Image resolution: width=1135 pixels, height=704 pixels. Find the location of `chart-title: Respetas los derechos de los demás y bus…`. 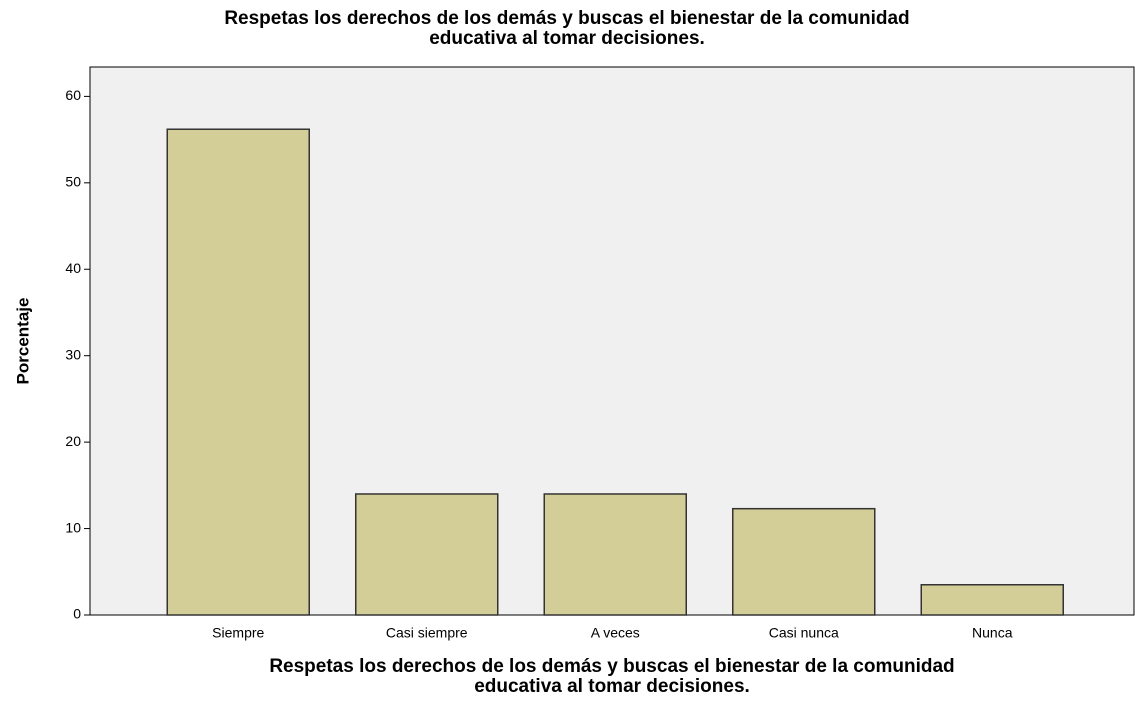

chart-title: Respetas los derechos de los demás y bus… is located at coordinates (566, 18).